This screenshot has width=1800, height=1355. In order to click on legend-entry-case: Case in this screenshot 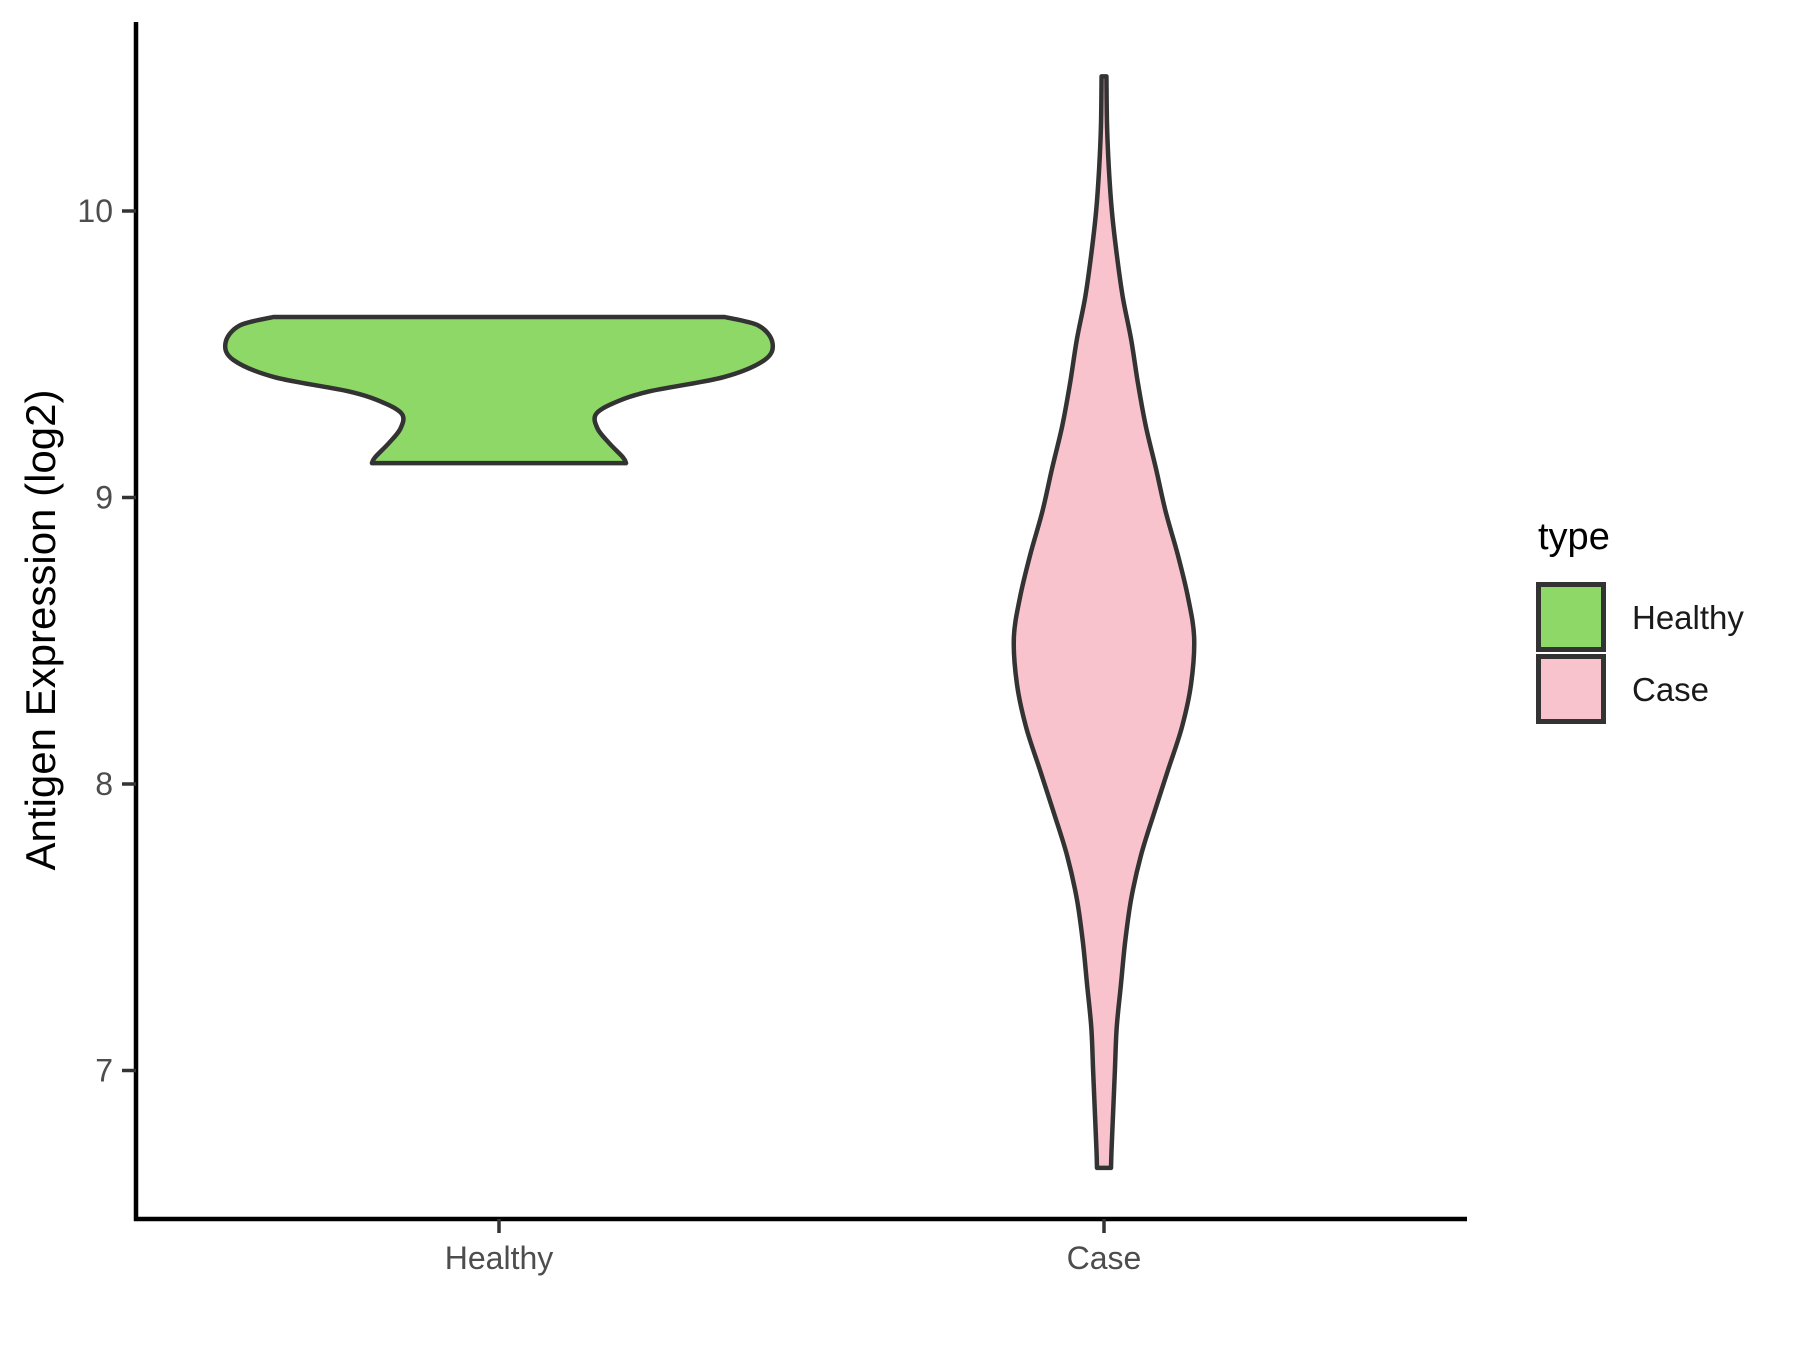, I will do `click(1640, 689)`.